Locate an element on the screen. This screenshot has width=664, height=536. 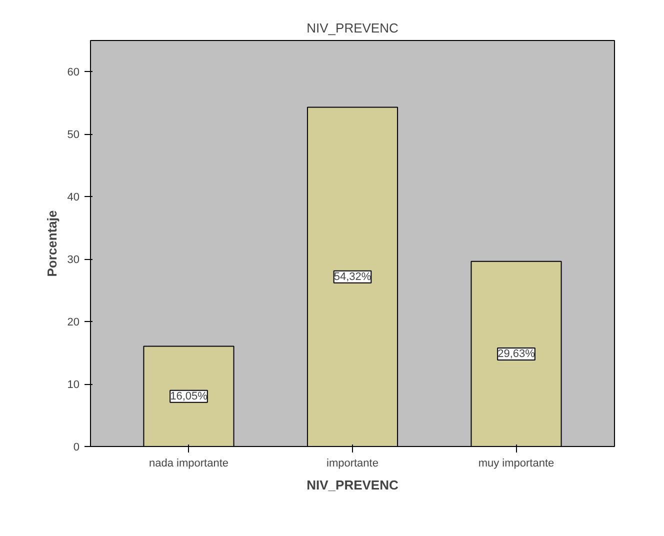
chart-title: NIV_PREVENC is located at coordinates (352, 28).